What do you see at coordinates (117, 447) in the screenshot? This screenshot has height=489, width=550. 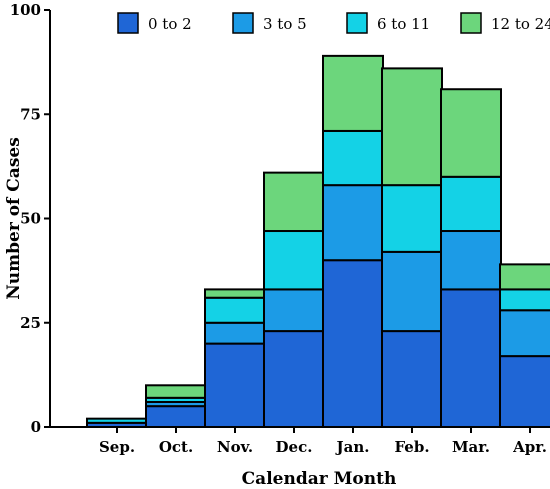 I see `x-tick-label: Sep.` at bounding box center [117, 447].